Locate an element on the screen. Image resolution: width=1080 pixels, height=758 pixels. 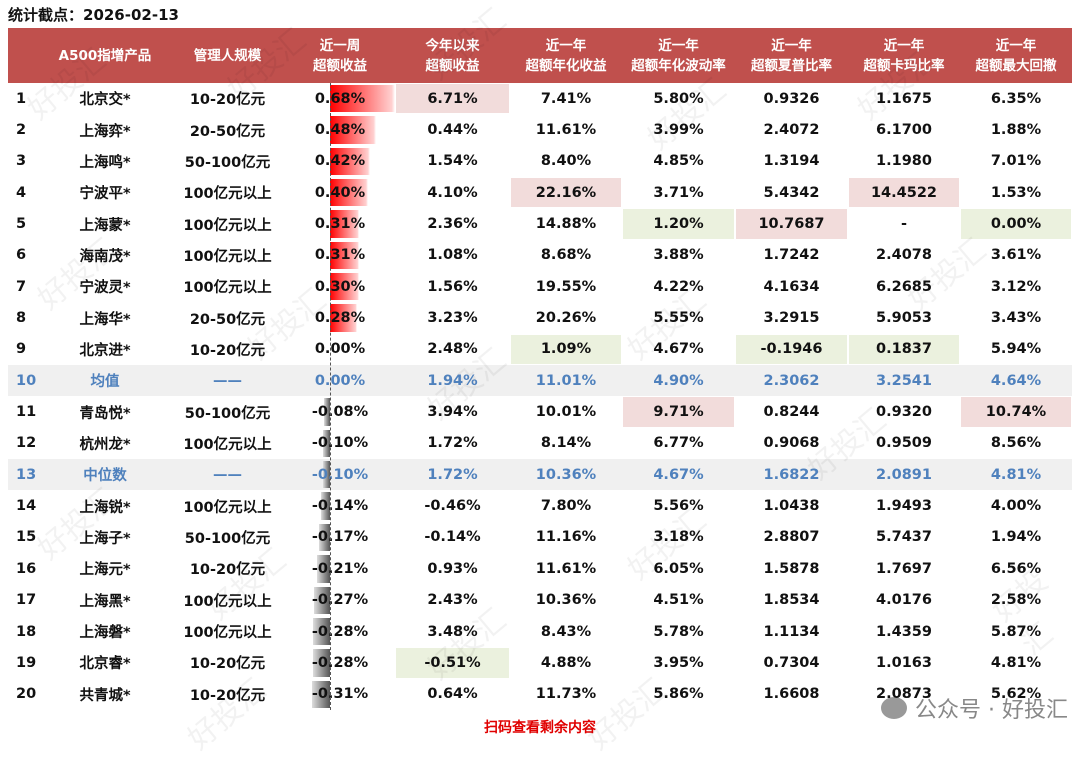
cell-text: 4.81% is located at coordinates (1016, 474).